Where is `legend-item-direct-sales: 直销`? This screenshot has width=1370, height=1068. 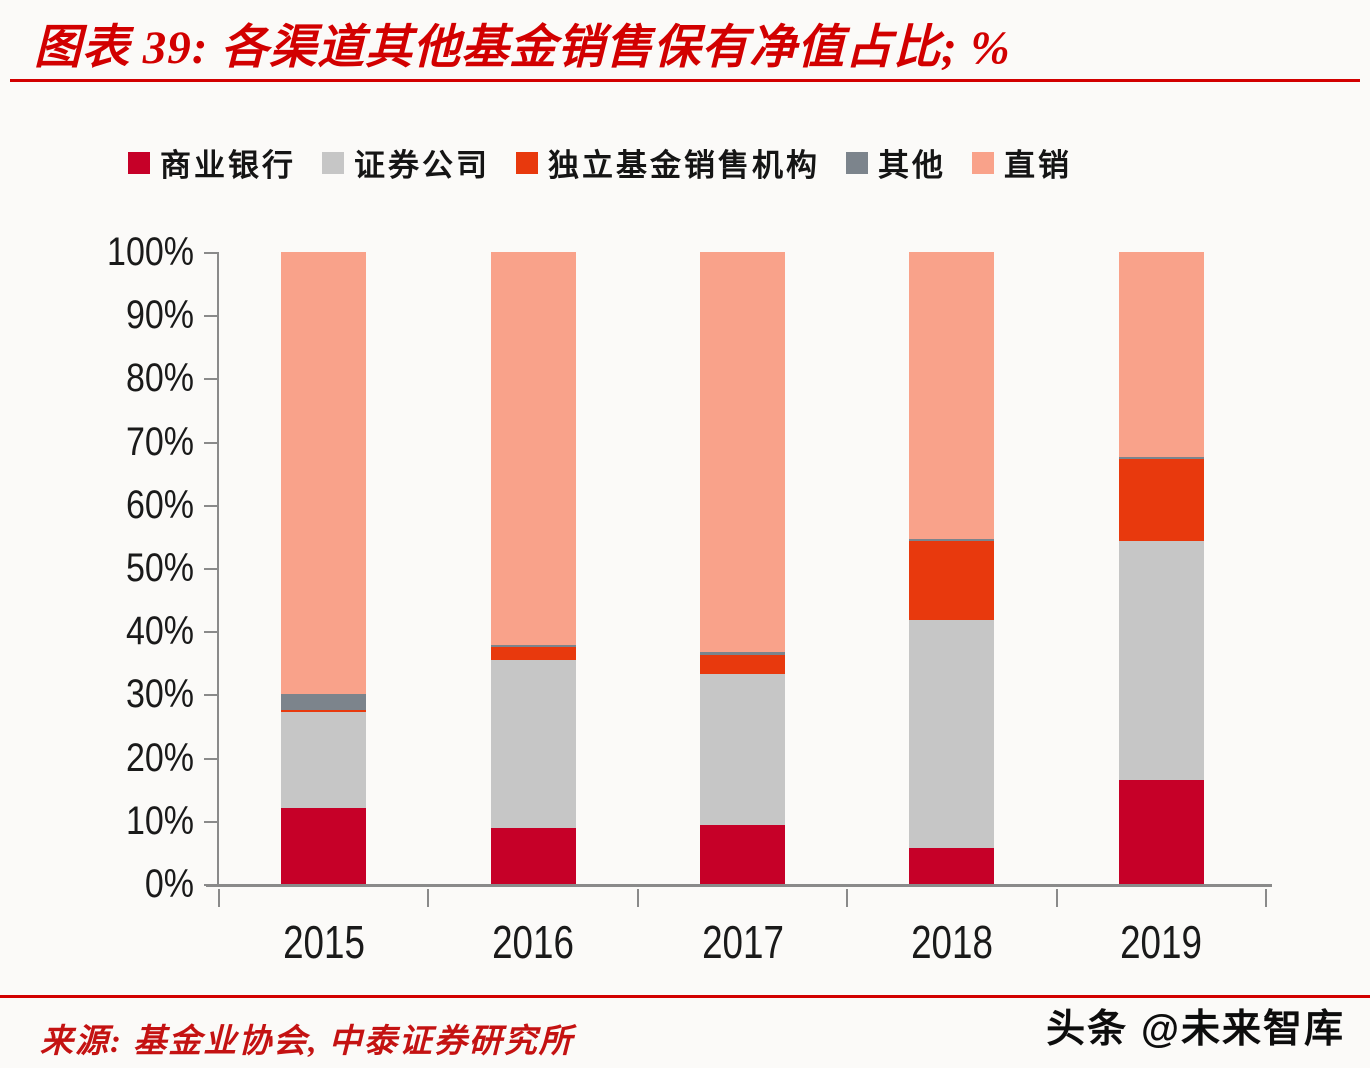 legend-item-direct-sales: 直销 is located at coordinates (1022, 162).